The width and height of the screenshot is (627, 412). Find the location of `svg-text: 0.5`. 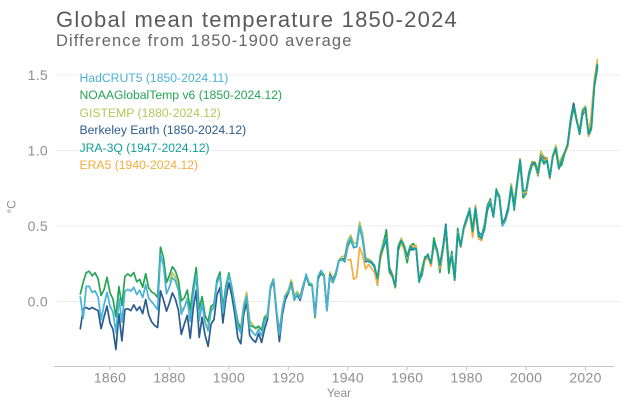

svg-text: 0.5 is located at coordinates (38, 226).